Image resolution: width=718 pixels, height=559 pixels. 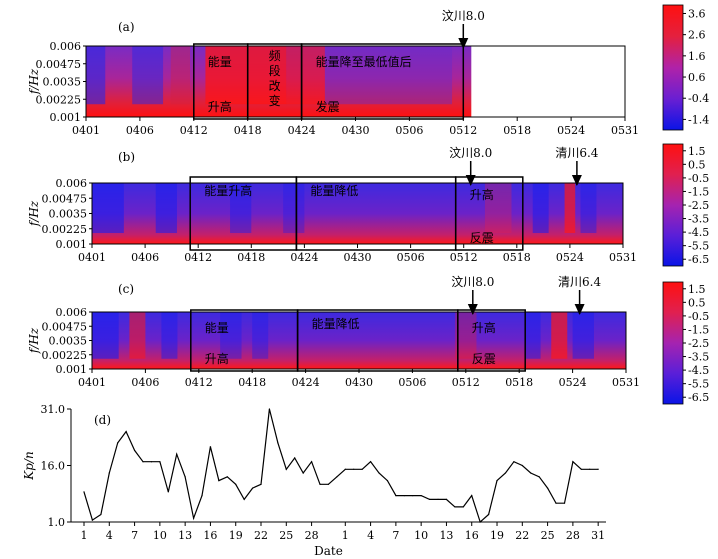 What do you see at coordinates (364, 61) in the screenshot?
I see `box-label: 能量降至最低值后` at bounding box center [364, 61].